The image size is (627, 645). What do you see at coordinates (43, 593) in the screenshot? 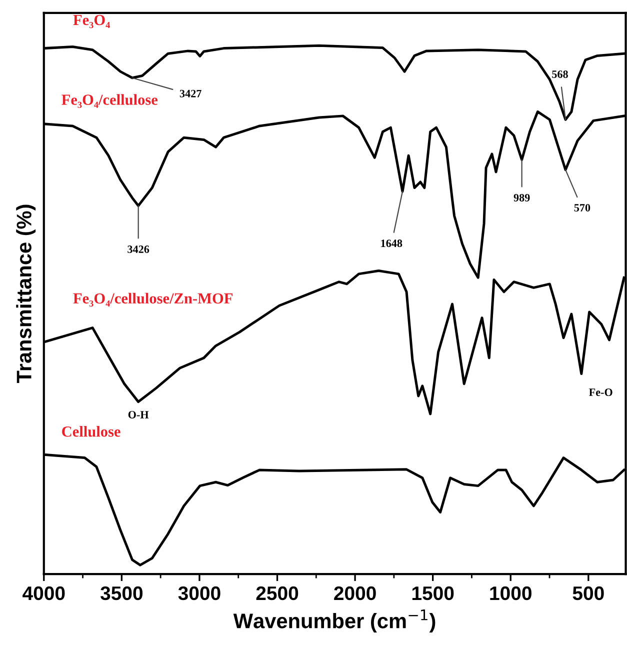
I see `x-tick-label: 4000` at bounding box center [43, 593].